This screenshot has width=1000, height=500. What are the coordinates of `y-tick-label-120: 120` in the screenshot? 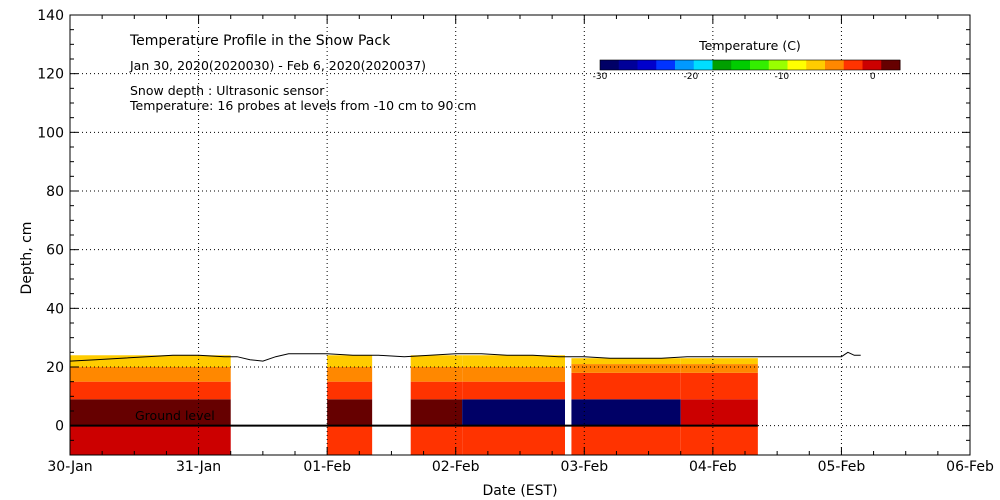 It's located at (50, 75).